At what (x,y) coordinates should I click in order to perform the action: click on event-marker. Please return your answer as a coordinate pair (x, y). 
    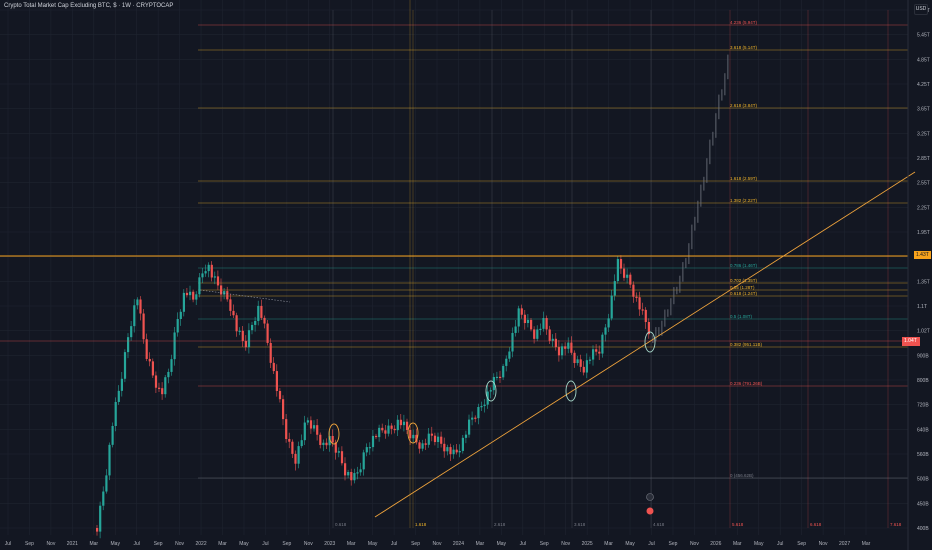
    Looking at the image, I should click on (650, 497).